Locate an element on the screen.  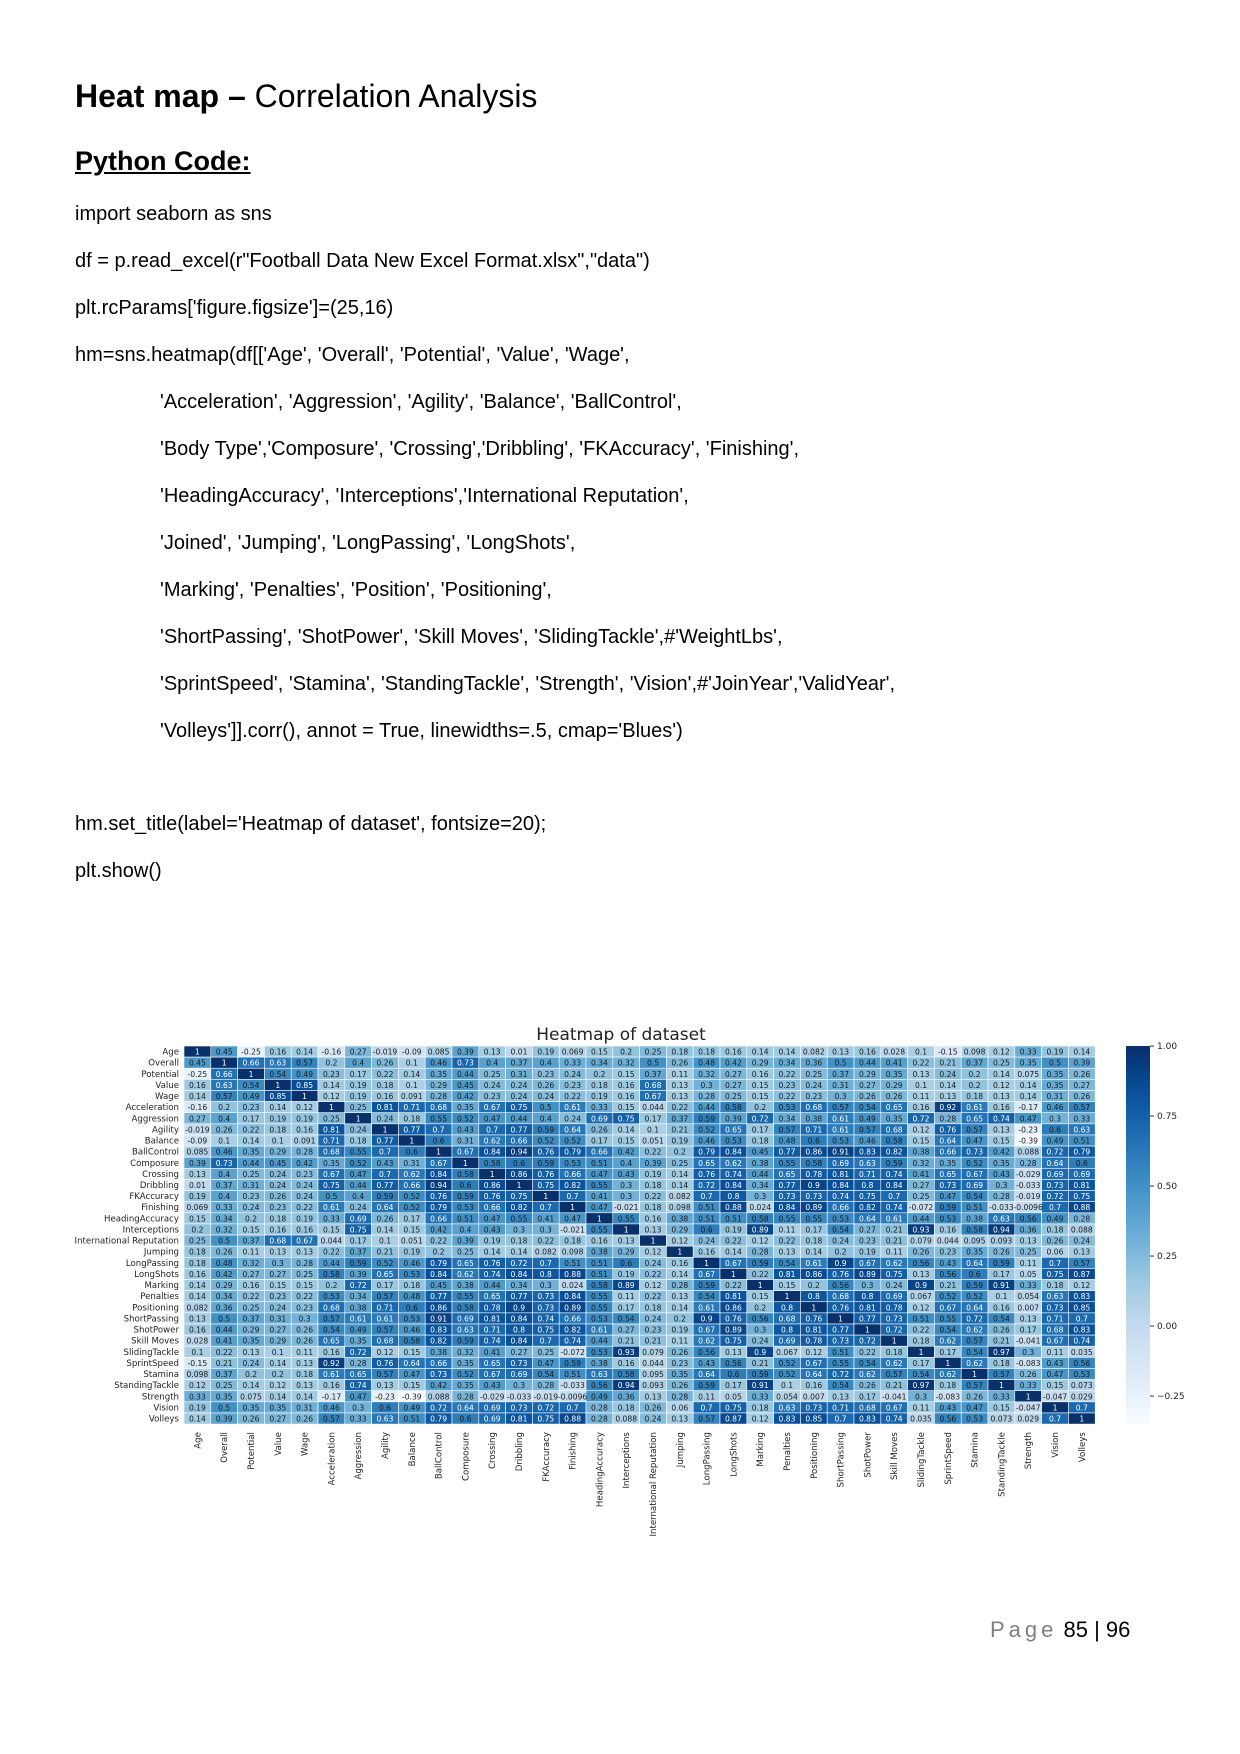
cell-annotation: 0.43 is located at coordinates (706, 1363).